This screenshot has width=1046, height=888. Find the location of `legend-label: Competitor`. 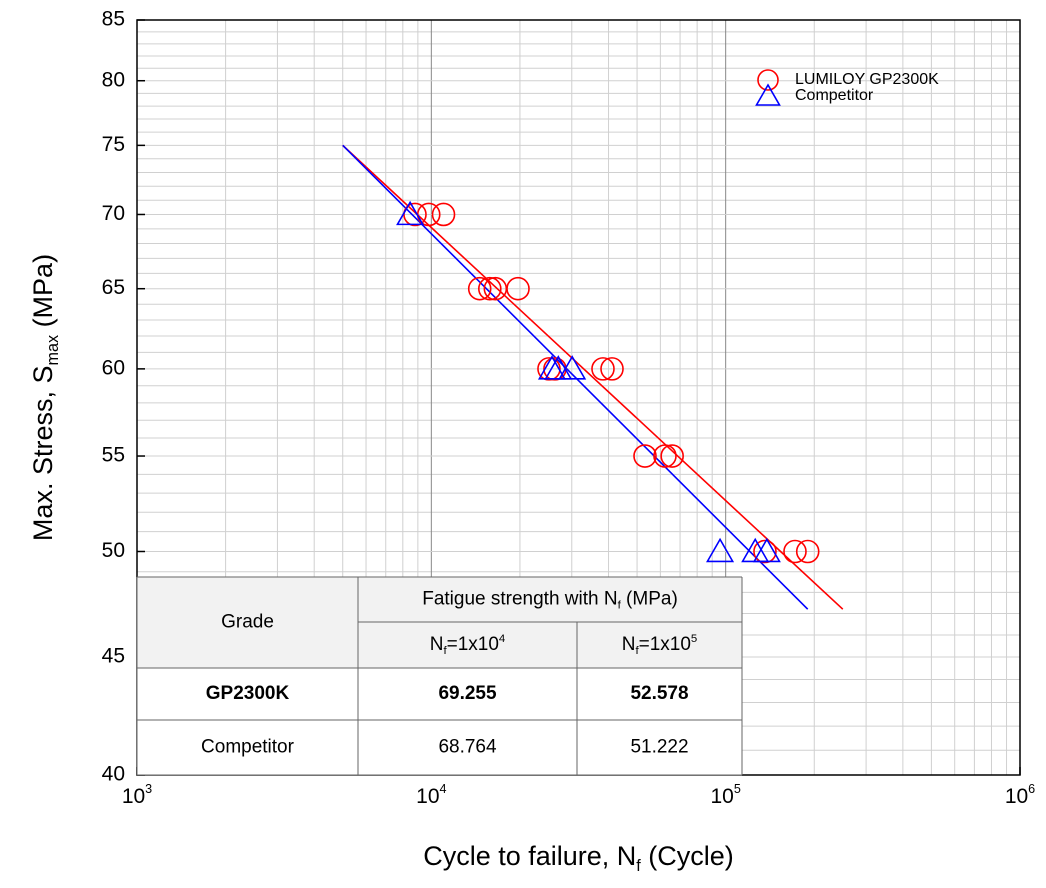

legend-label: Competitor is located at coordinates (834, 95).